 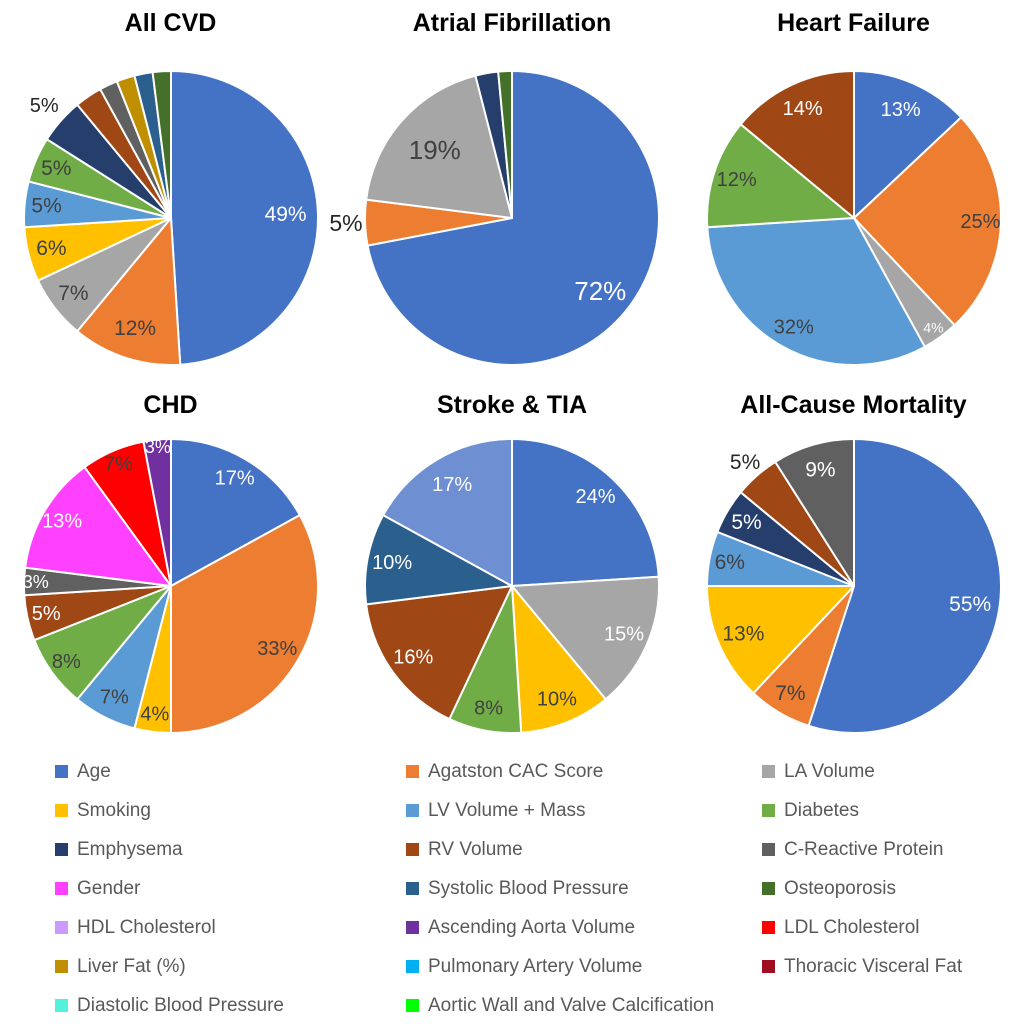 What do you see at coordinates (970, 604) in the screenshot?
I see `slice-label: 55%` at bounding box center [970, 604].